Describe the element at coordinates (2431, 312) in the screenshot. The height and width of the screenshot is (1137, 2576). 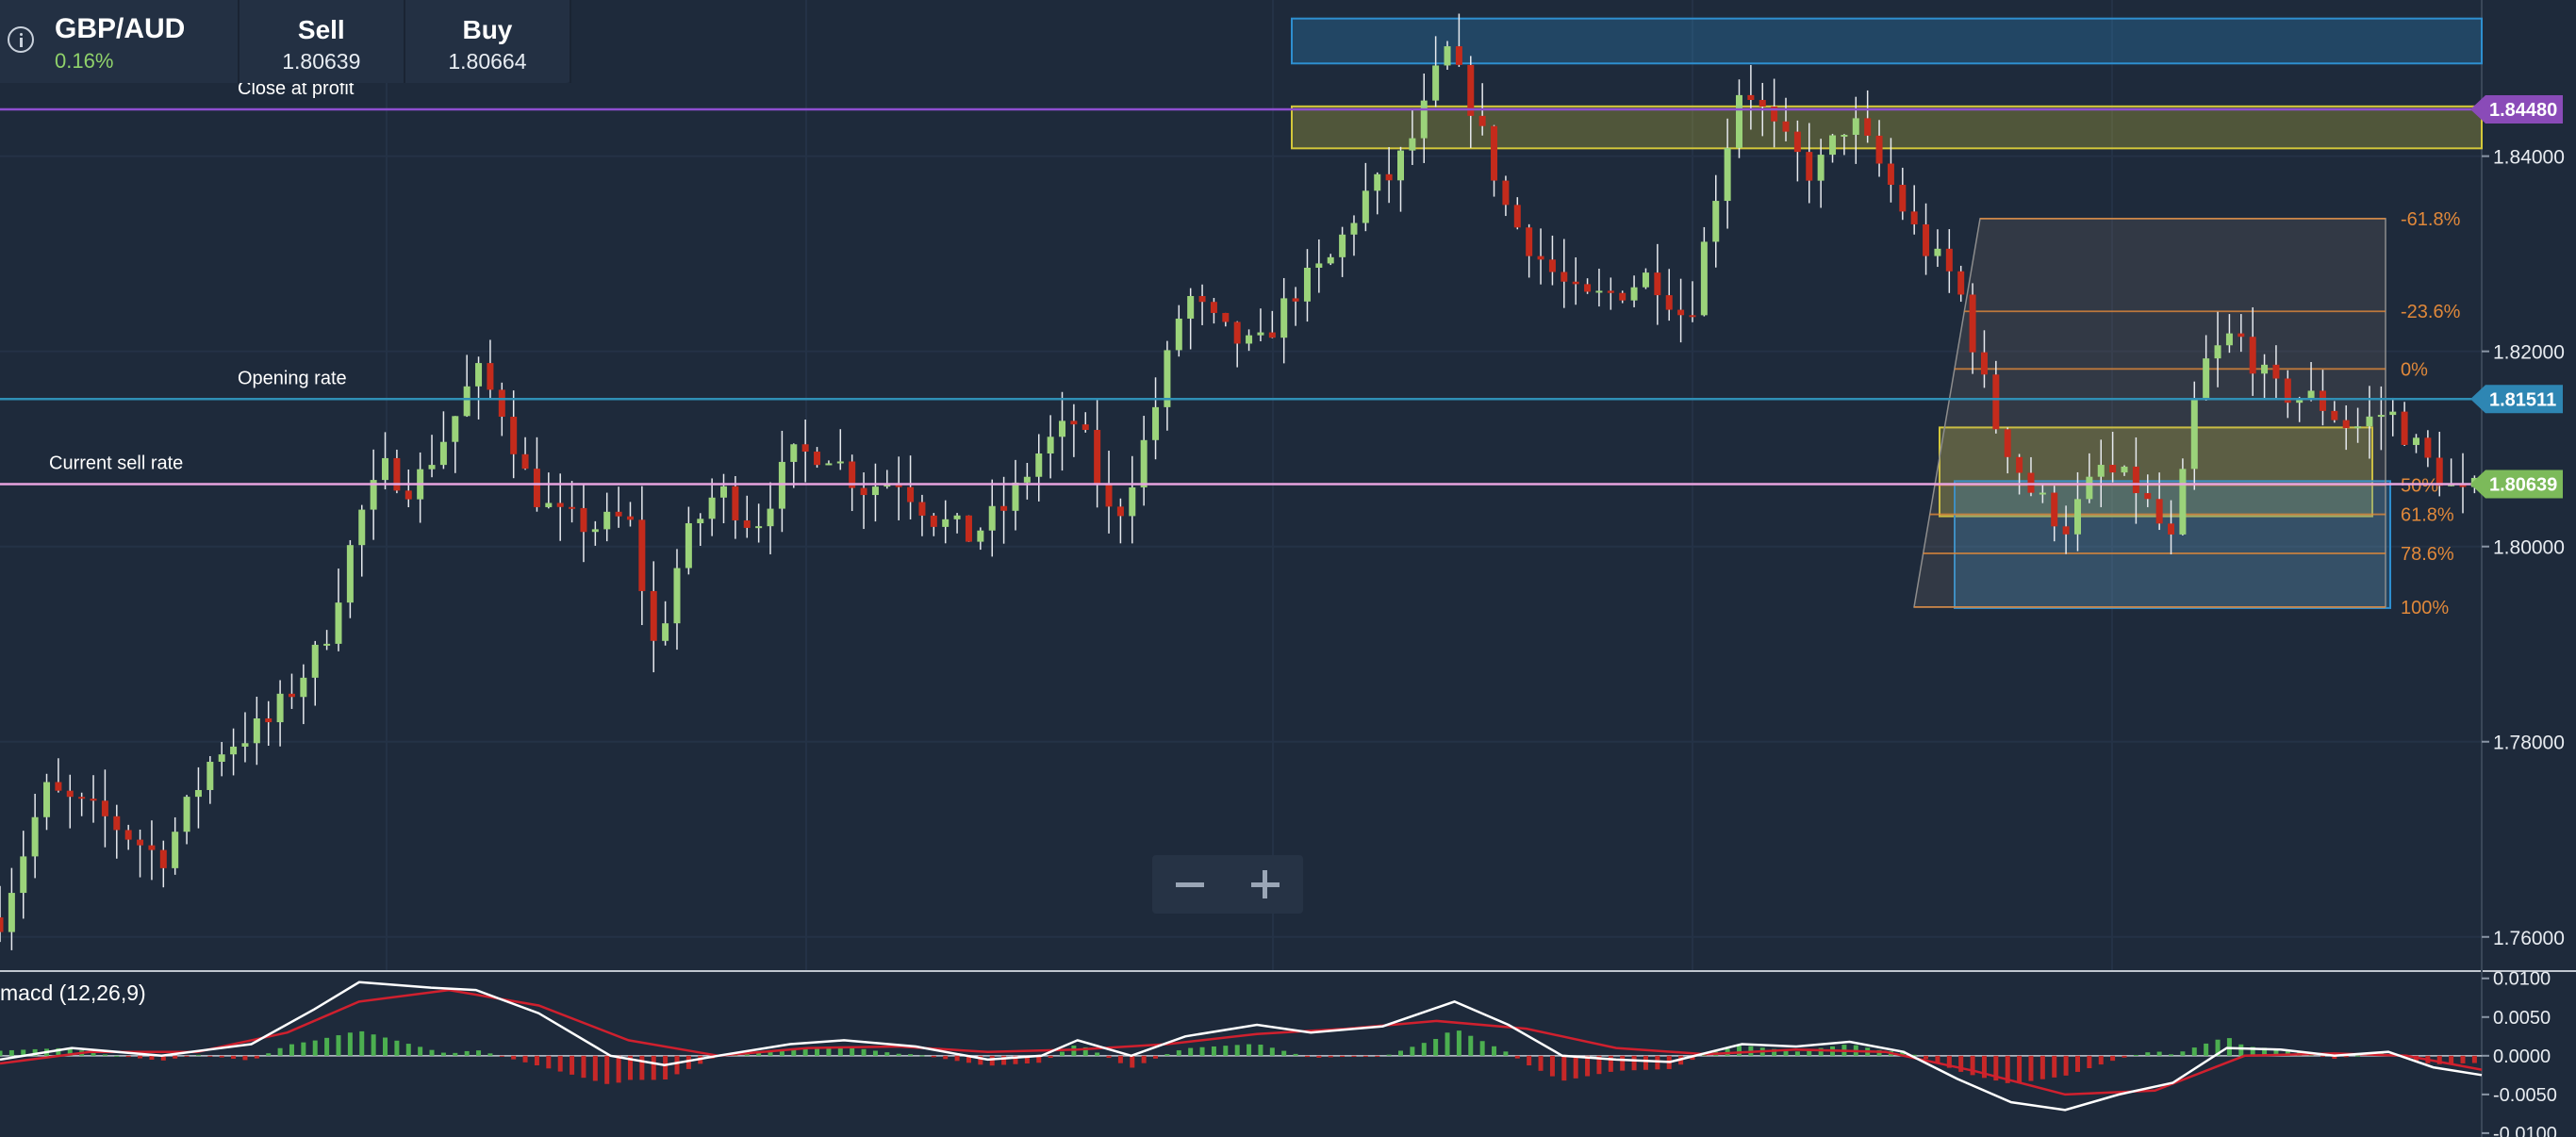
I see `fib-level-label: -23.6%` at that location.